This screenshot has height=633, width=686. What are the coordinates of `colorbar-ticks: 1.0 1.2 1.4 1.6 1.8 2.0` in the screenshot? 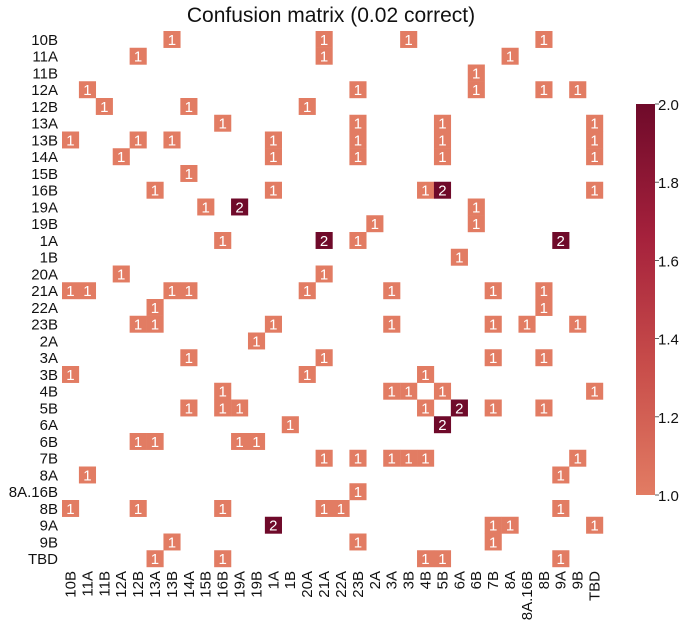 It's located at (667, 301).